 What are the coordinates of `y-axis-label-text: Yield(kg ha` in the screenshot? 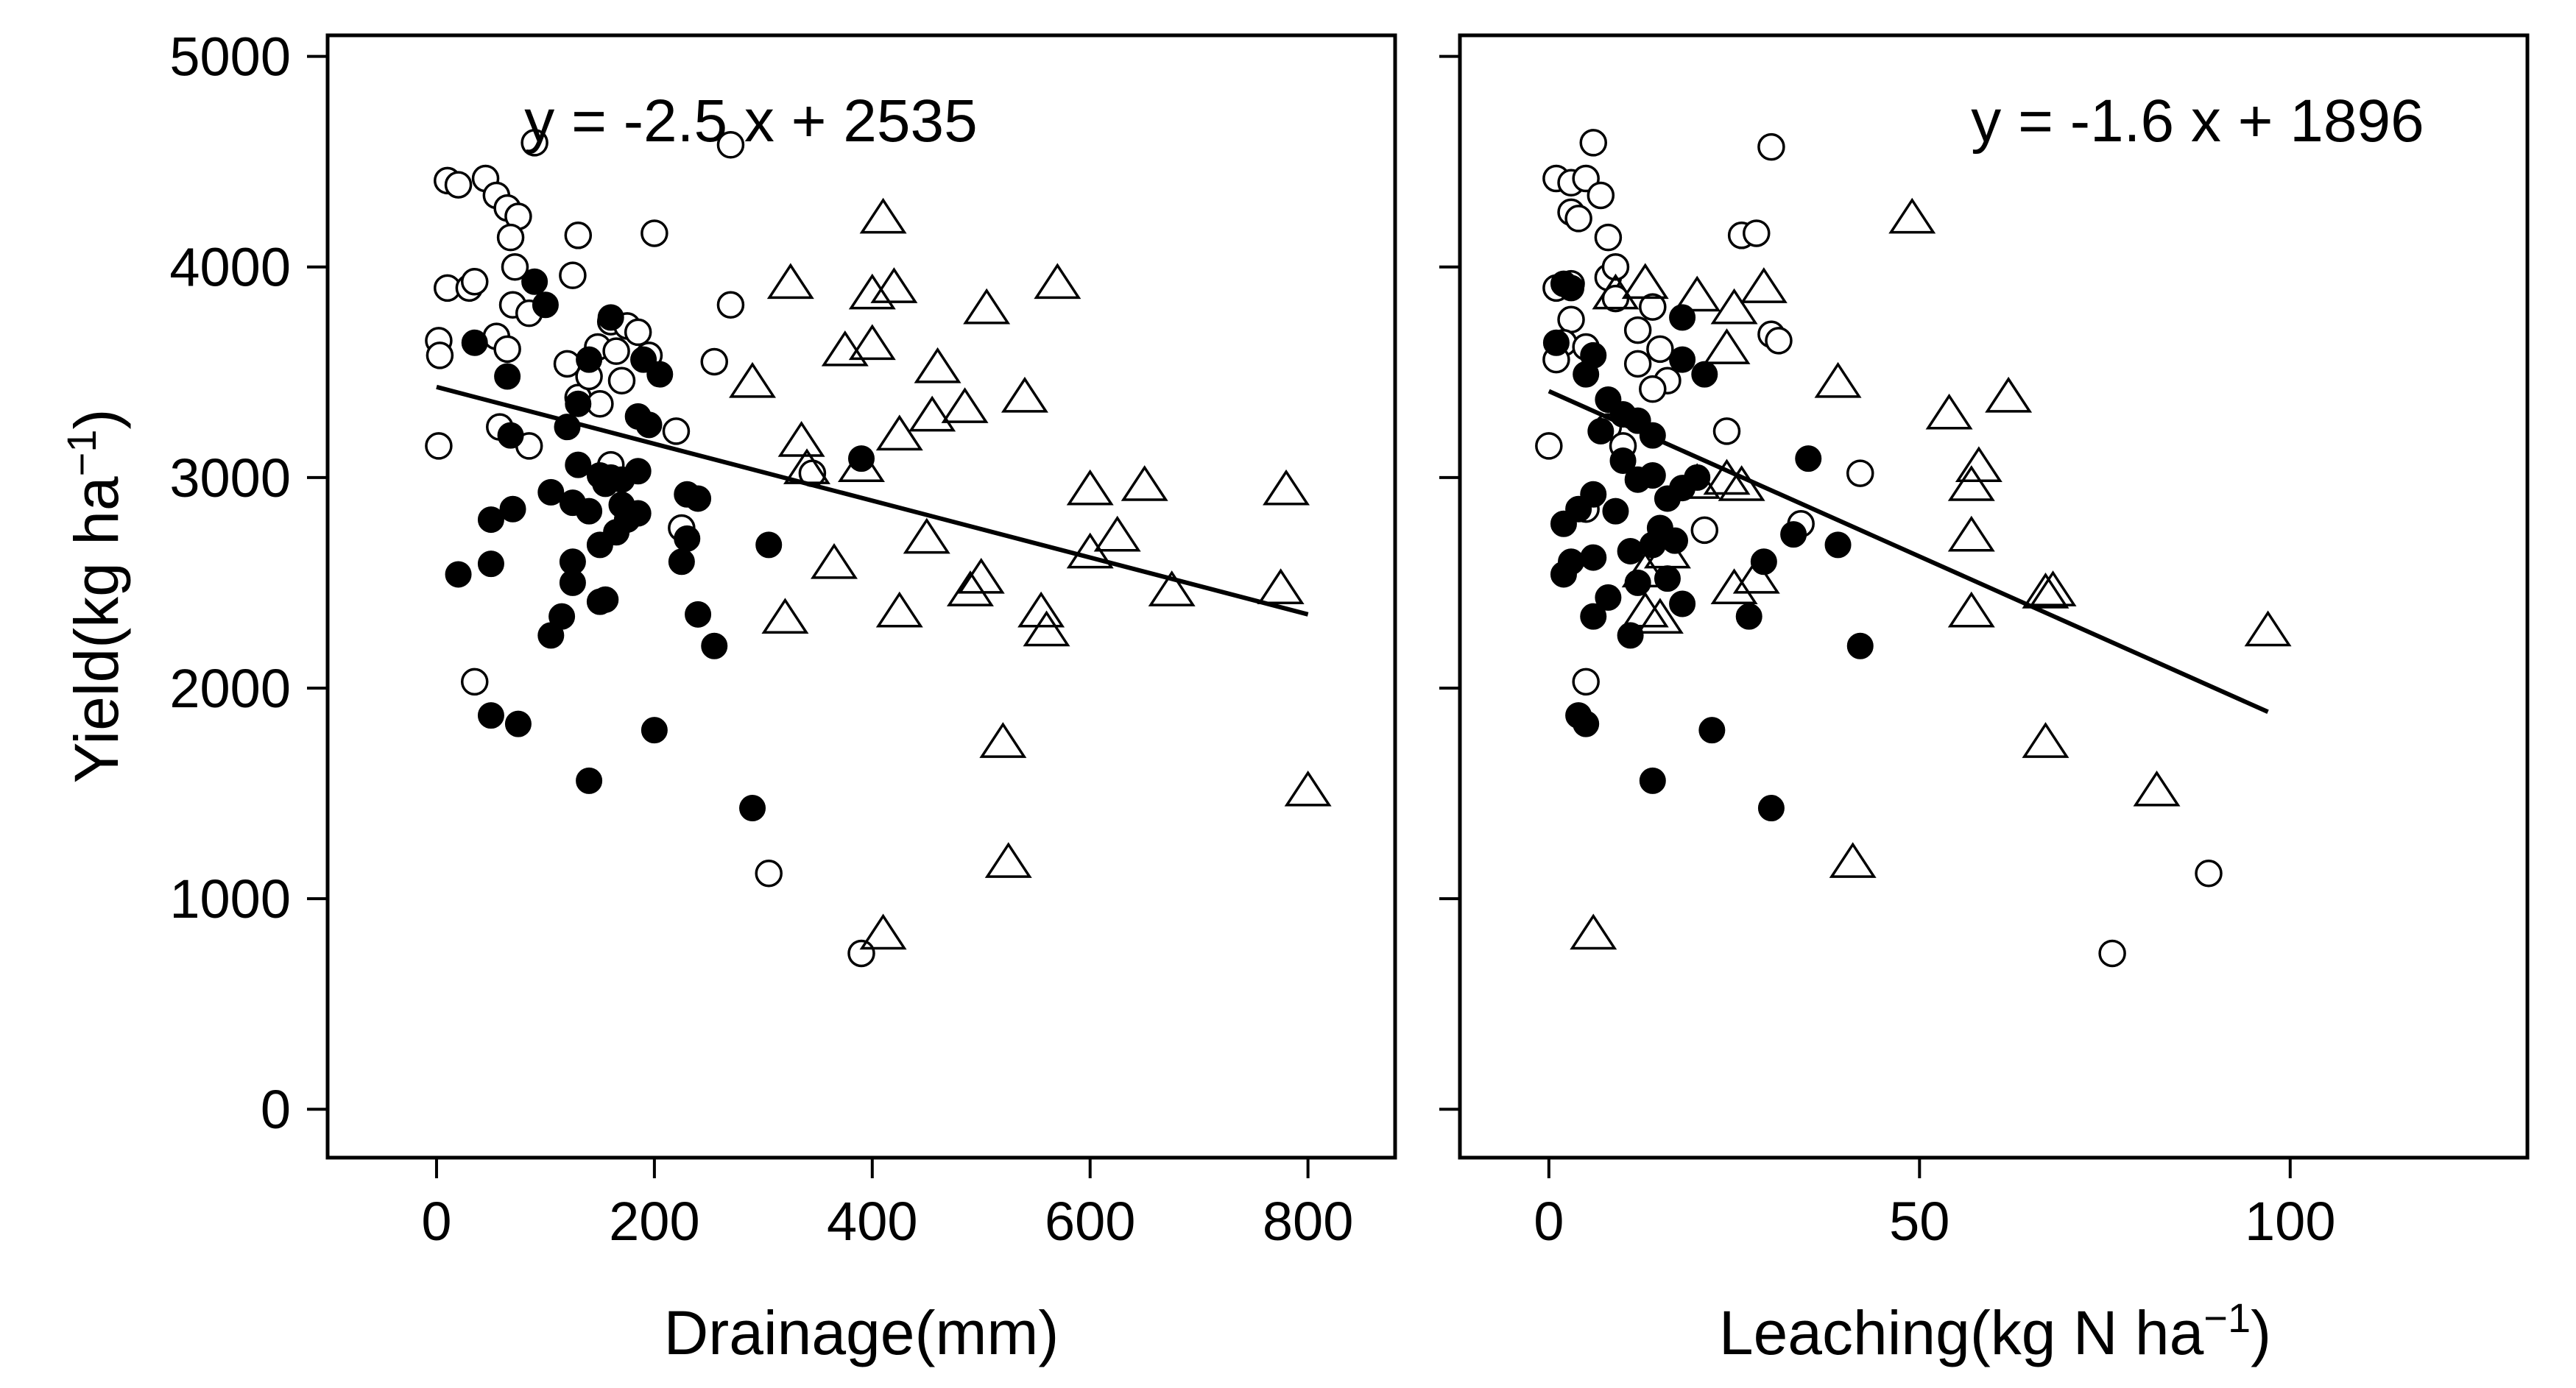 It's located at (96, 629).